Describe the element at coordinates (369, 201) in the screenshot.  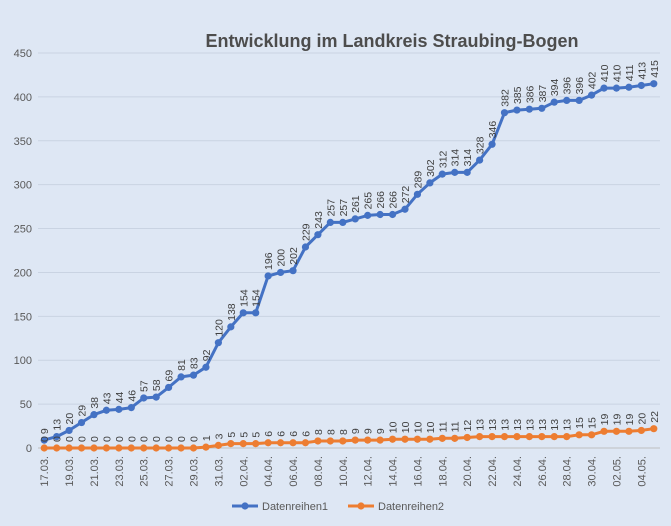
I see `data-label: 265` at that location.